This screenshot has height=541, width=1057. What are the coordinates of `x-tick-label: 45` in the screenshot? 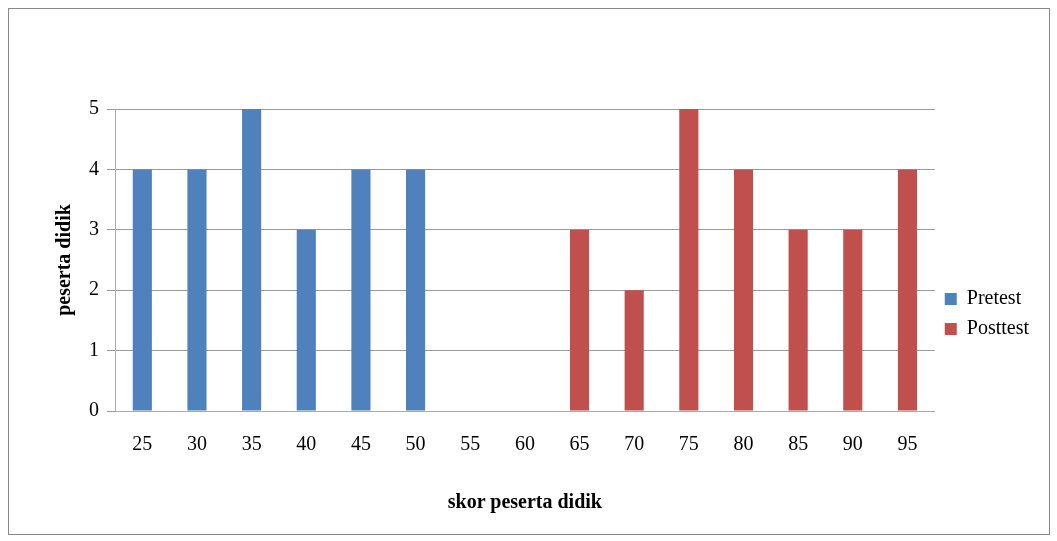 It's located at (360, 443).